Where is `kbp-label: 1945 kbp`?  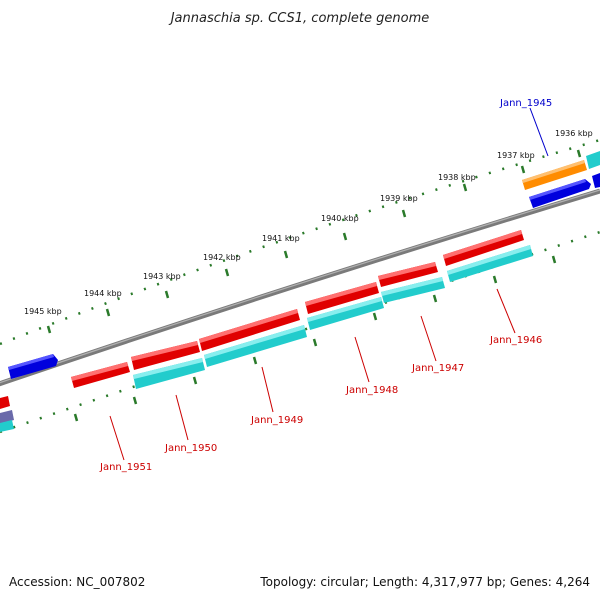 kbp-label: 1945 kbp is located at coordinates (43, 311).